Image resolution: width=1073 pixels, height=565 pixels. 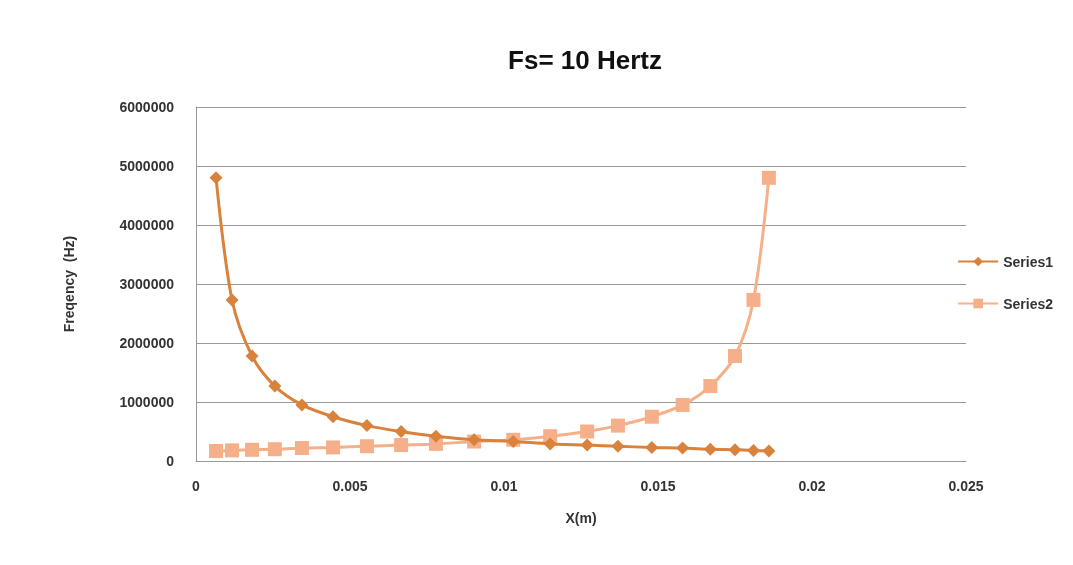 What do you see at coordinates (1028, 261) in the screenshot?
I see `legend-label: Series1` at bounding box center [1028, 261].